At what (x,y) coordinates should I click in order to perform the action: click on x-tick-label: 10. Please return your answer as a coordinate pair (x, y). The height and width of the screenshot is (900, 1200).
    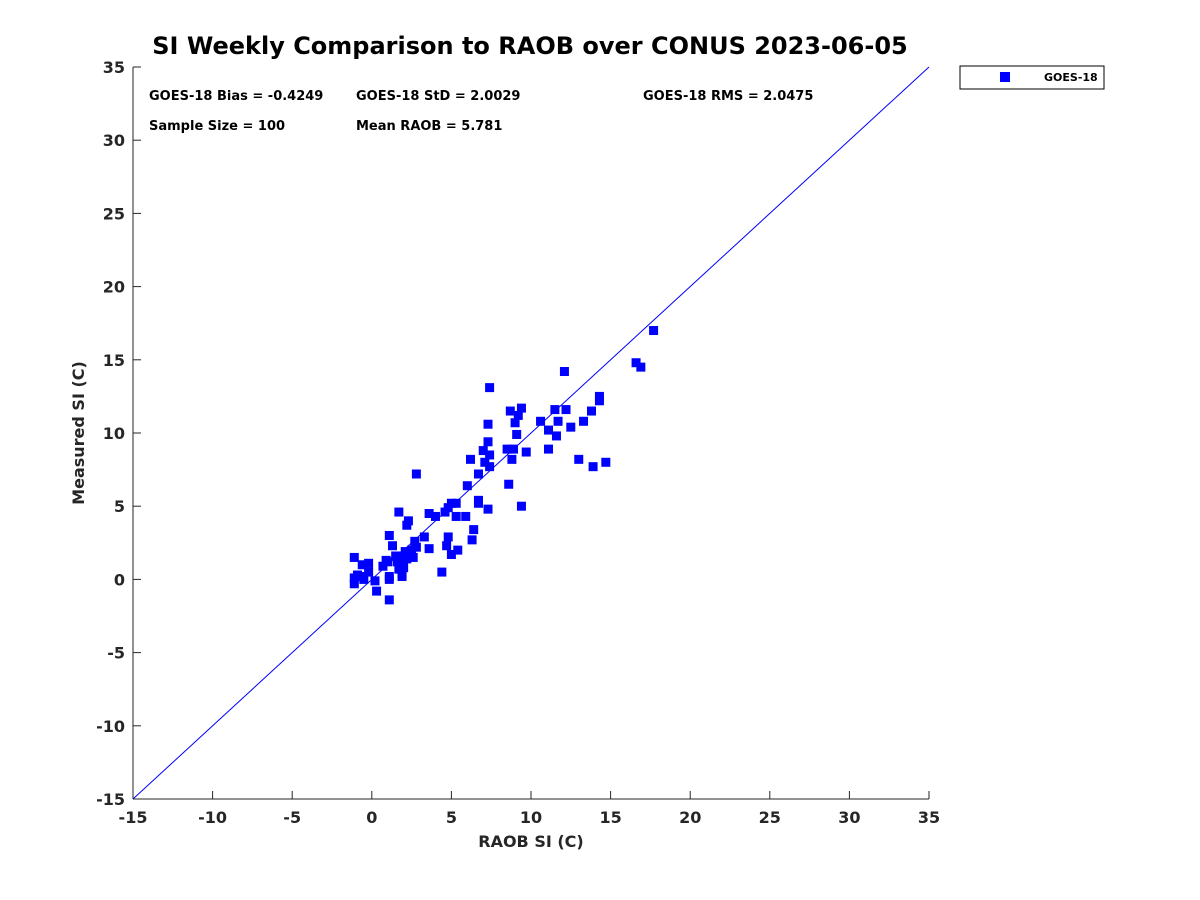
    Looking at the image, I should click on (531, 817).